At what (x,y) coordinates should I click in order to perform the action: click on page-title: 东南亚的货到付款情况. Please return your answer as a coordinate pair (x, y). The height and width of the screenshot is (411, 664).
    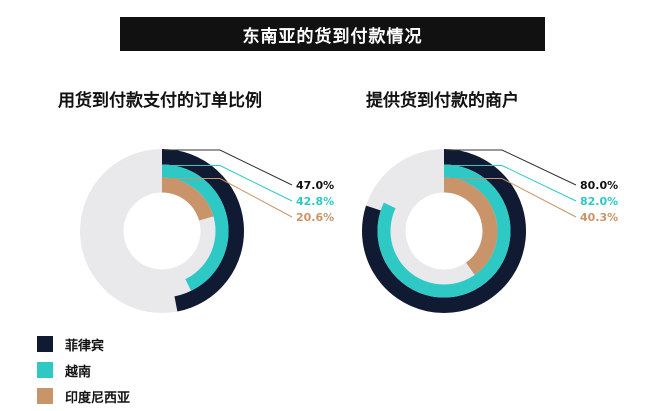
    Looking at the image, I should click on (332, 34).